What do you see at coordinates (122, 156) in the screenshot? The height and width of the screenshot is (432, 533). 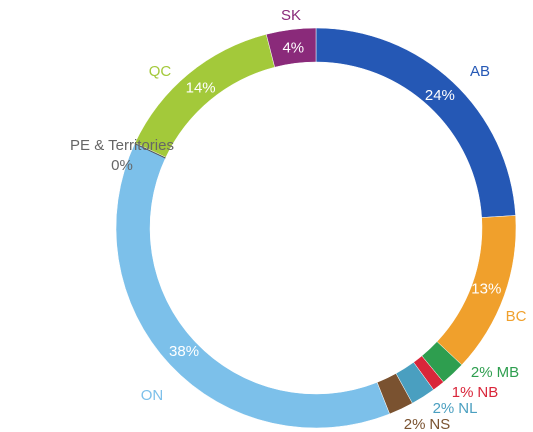 I see `label-pe: PE & Territories 0%` at bounding box center [122, 156].